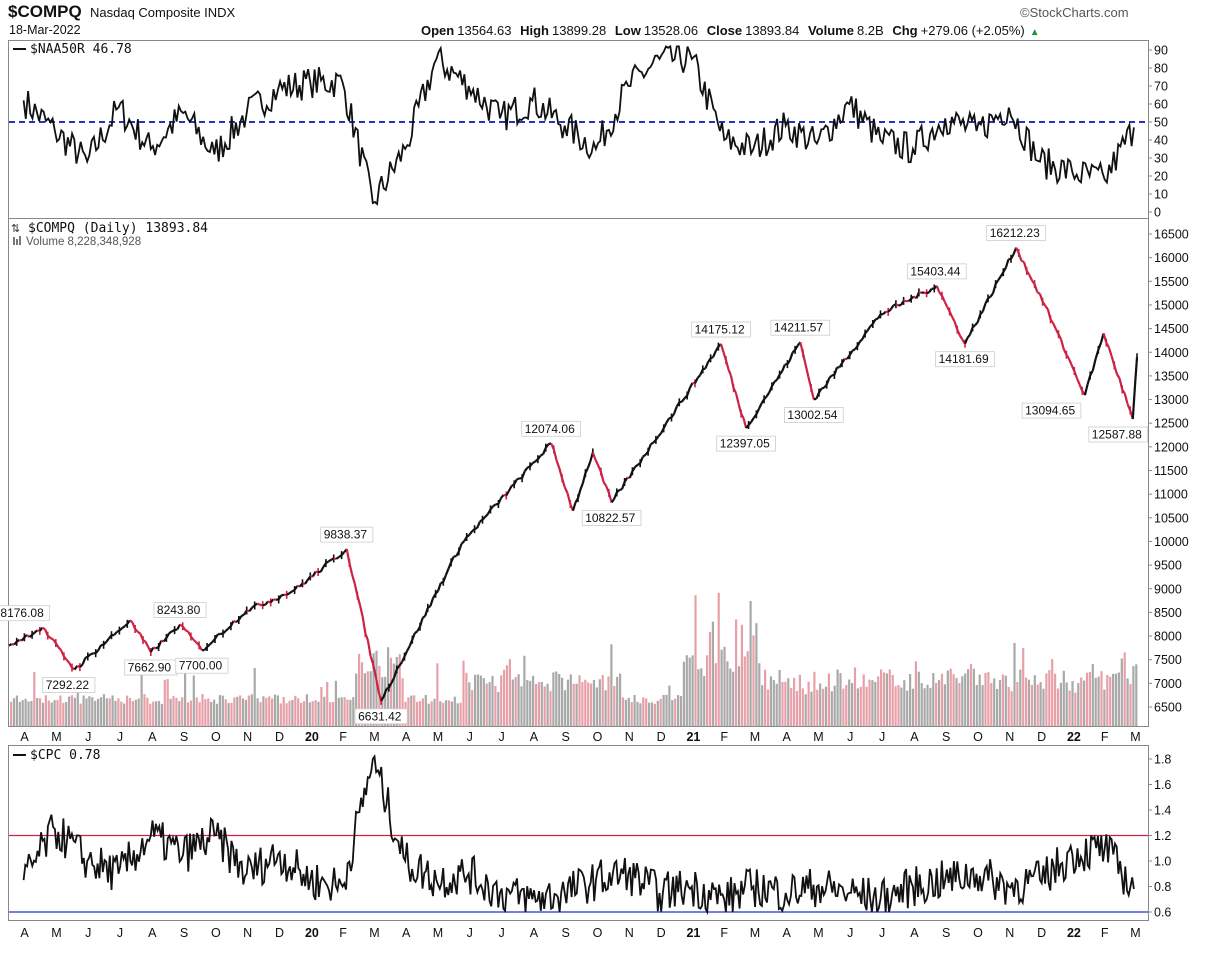 The width and height of the screenshot is (1210, 954). I want to click on naa-y-tick-label: 30, so click(1161, 159).